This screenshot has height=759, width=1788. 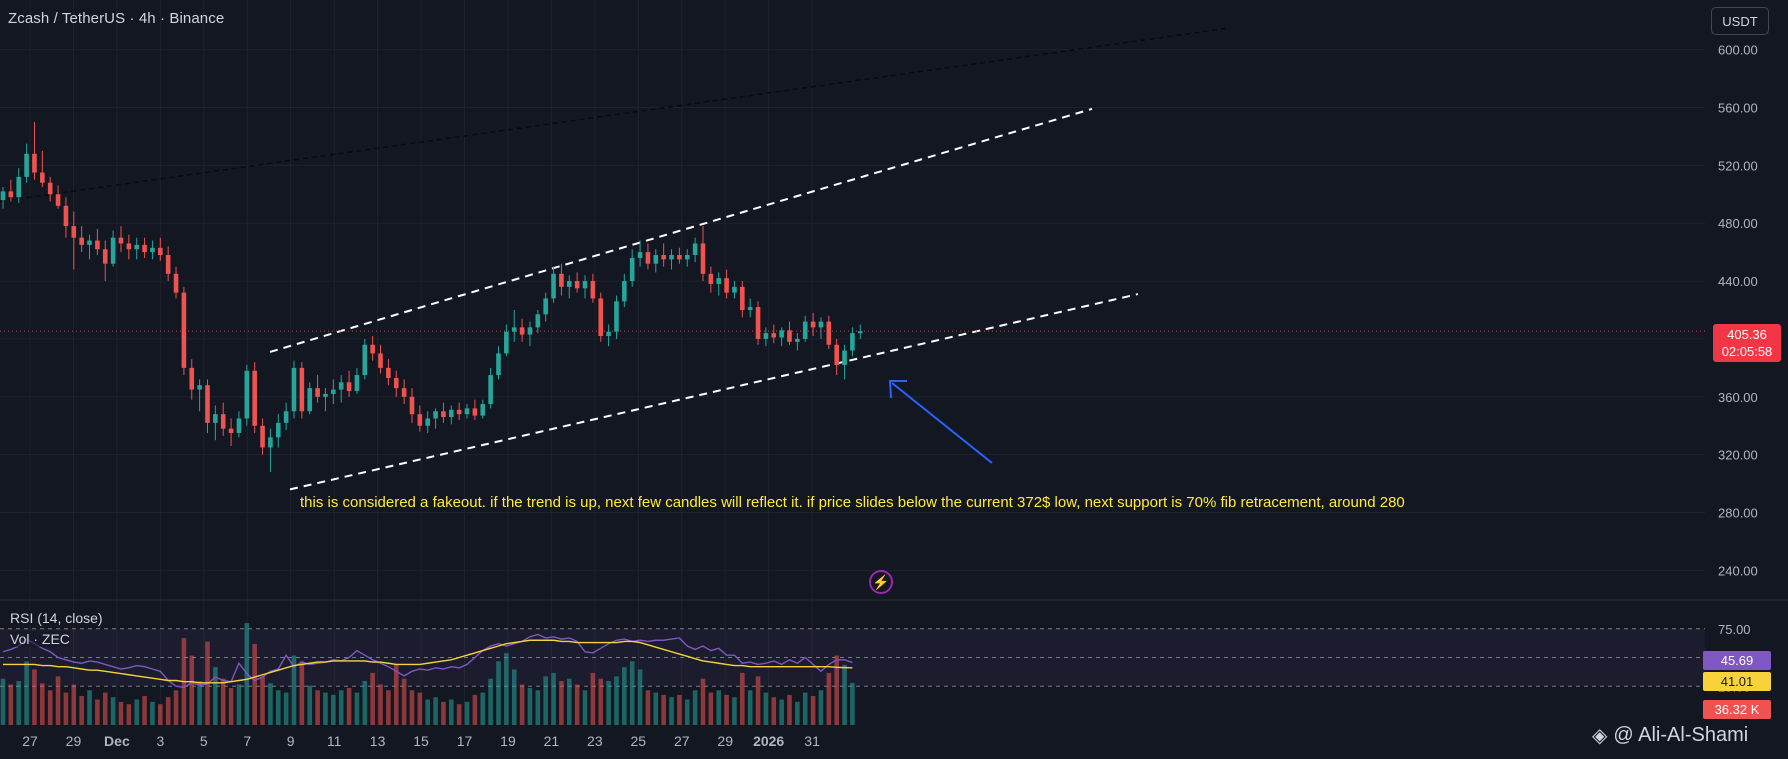 What do you see at coordinates (1747, 343) in the screenshot?
I see `current-price-badge: 405.36 02:05:58` at bounding box center [1747, 343].